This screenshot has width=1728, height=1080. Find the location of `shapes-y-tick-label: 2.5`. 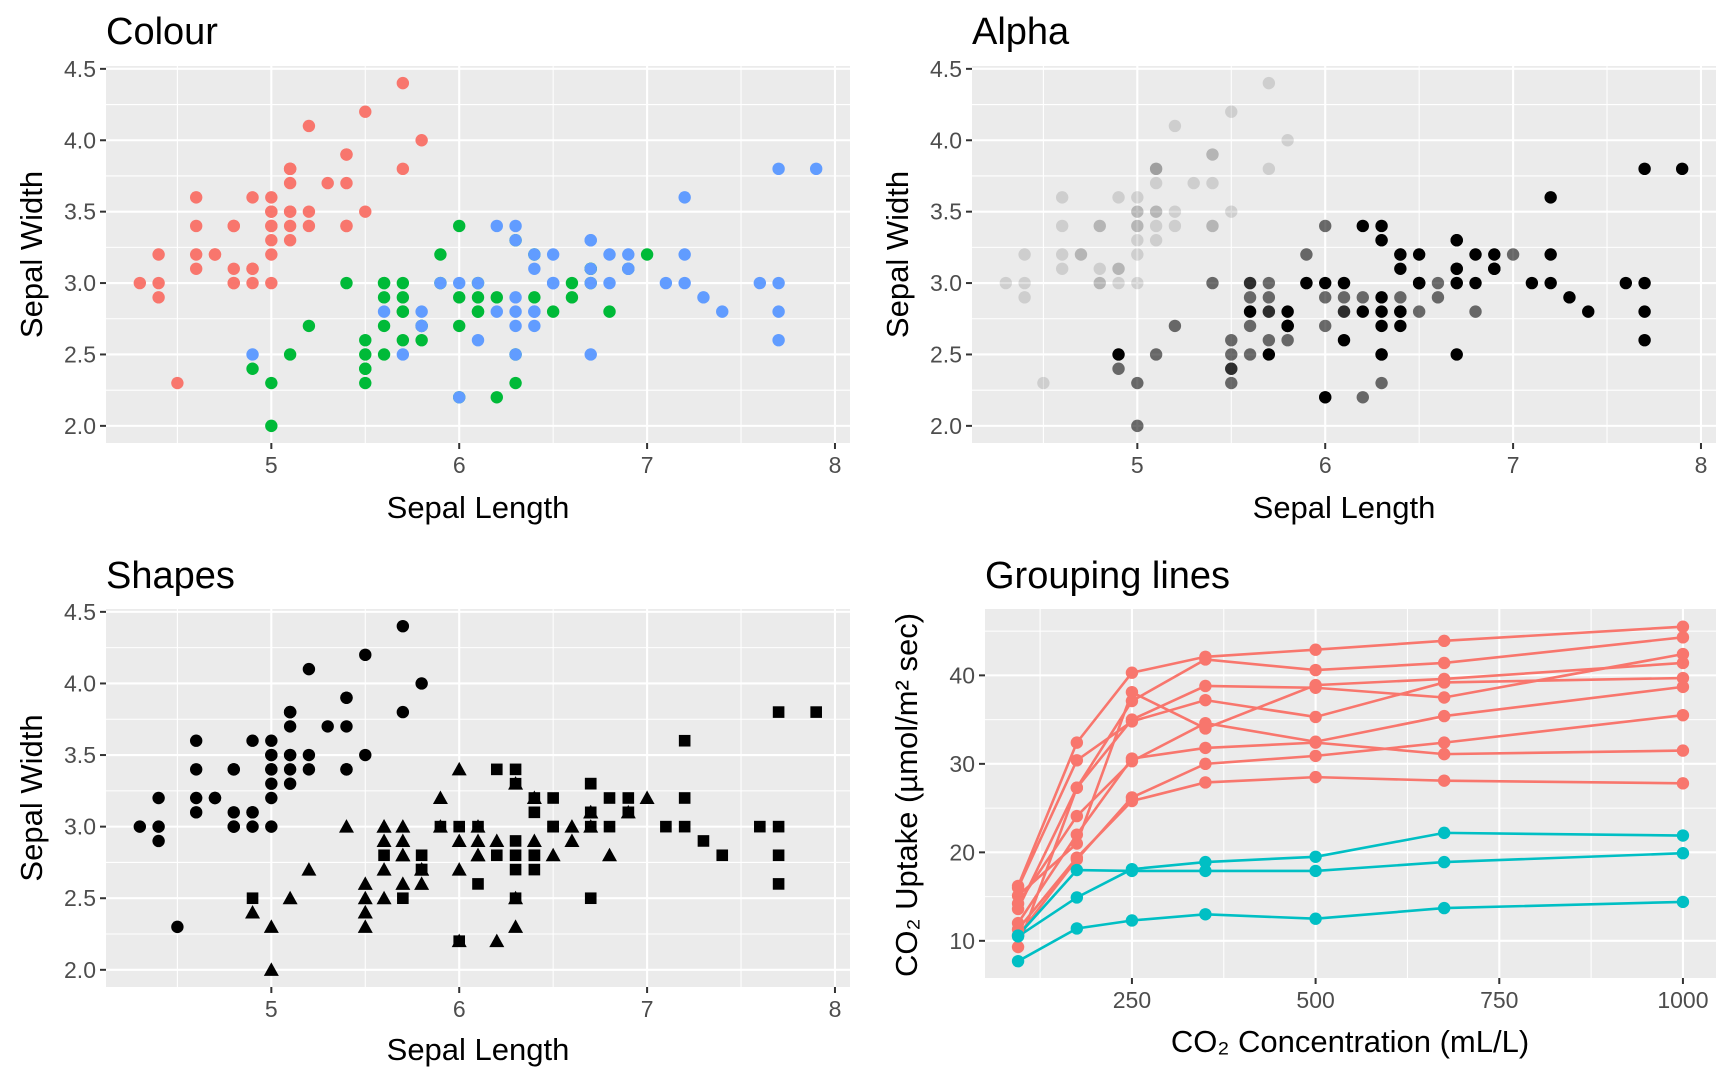

shapes-y-tick-label: 2.5 is located at coordinates (80, 898).